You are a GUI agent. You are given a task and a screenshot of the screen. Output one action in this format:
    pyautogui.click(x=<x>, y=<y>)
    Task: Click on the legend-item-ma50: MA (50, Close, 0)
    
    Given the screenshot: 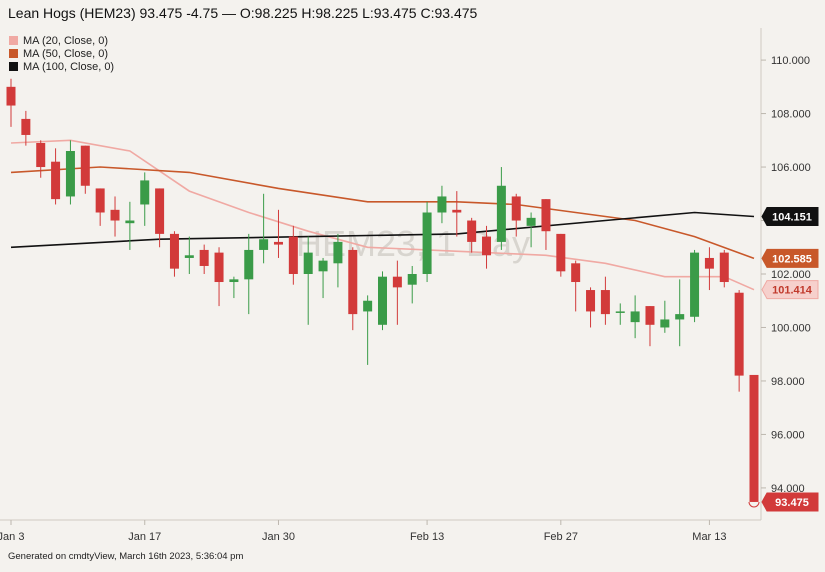 What is the action you would take?
    pyautogui.click(x=61, y=53)
    